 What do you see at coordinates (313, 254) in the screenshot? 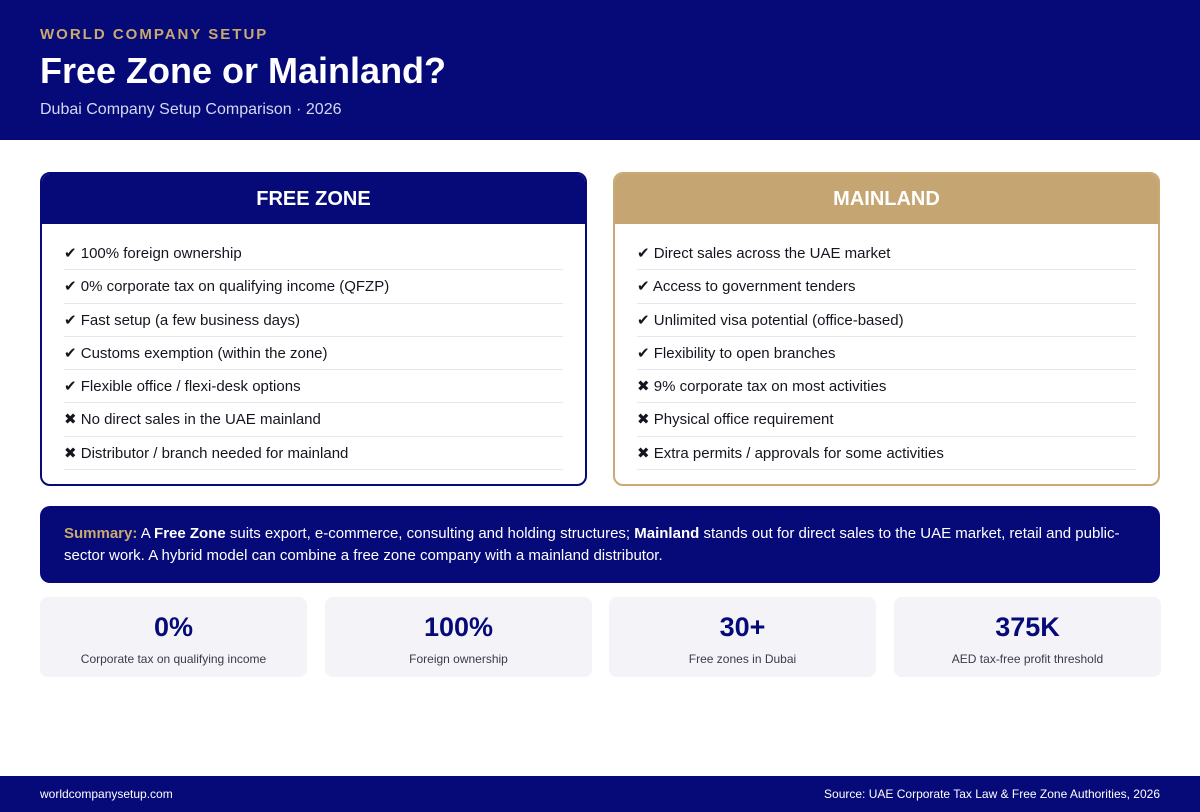
I see `list-item: ✔ 100% foreign ownership` at bounding box center [313, 254].